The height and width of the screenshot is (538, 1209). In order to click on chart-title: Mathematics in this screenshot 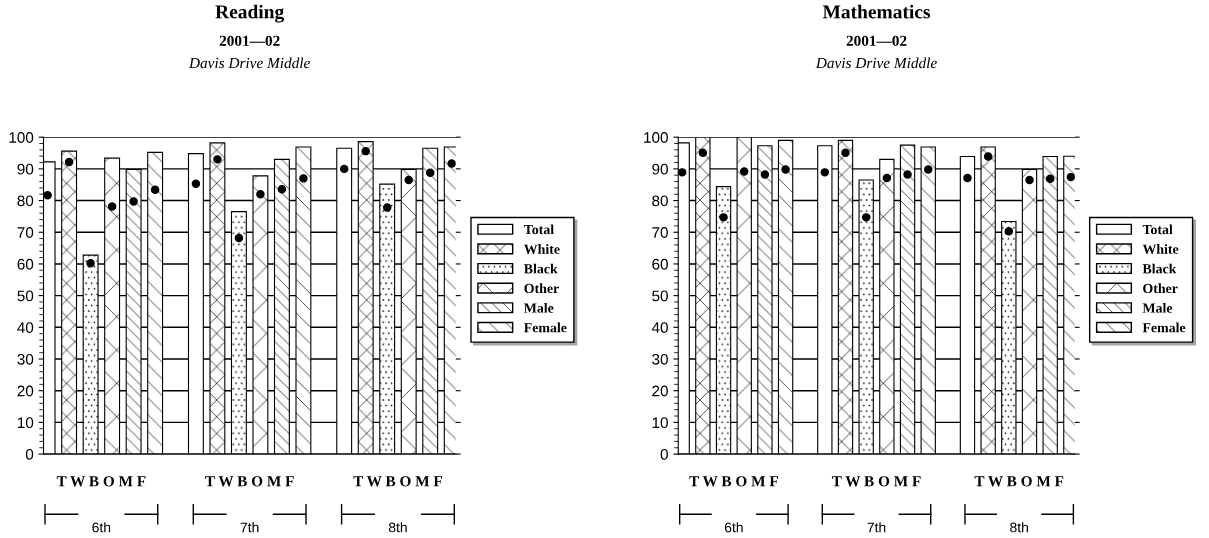, I will do `click(876, 11)`.